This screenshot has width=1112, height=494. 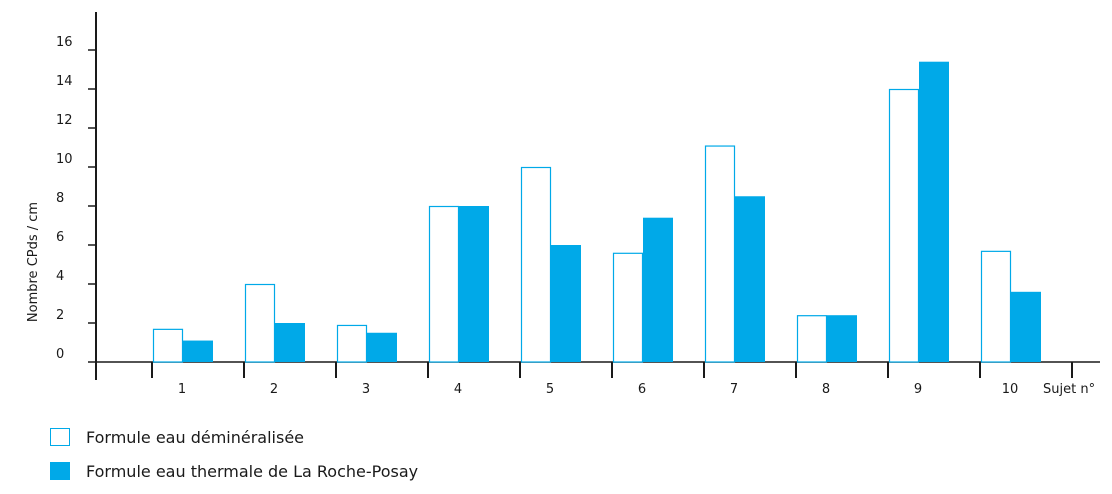 What do you see at coordinates (182, 389) in the screenshot?
I see `x-tick-label: 1` at bounding box center [182, 389].